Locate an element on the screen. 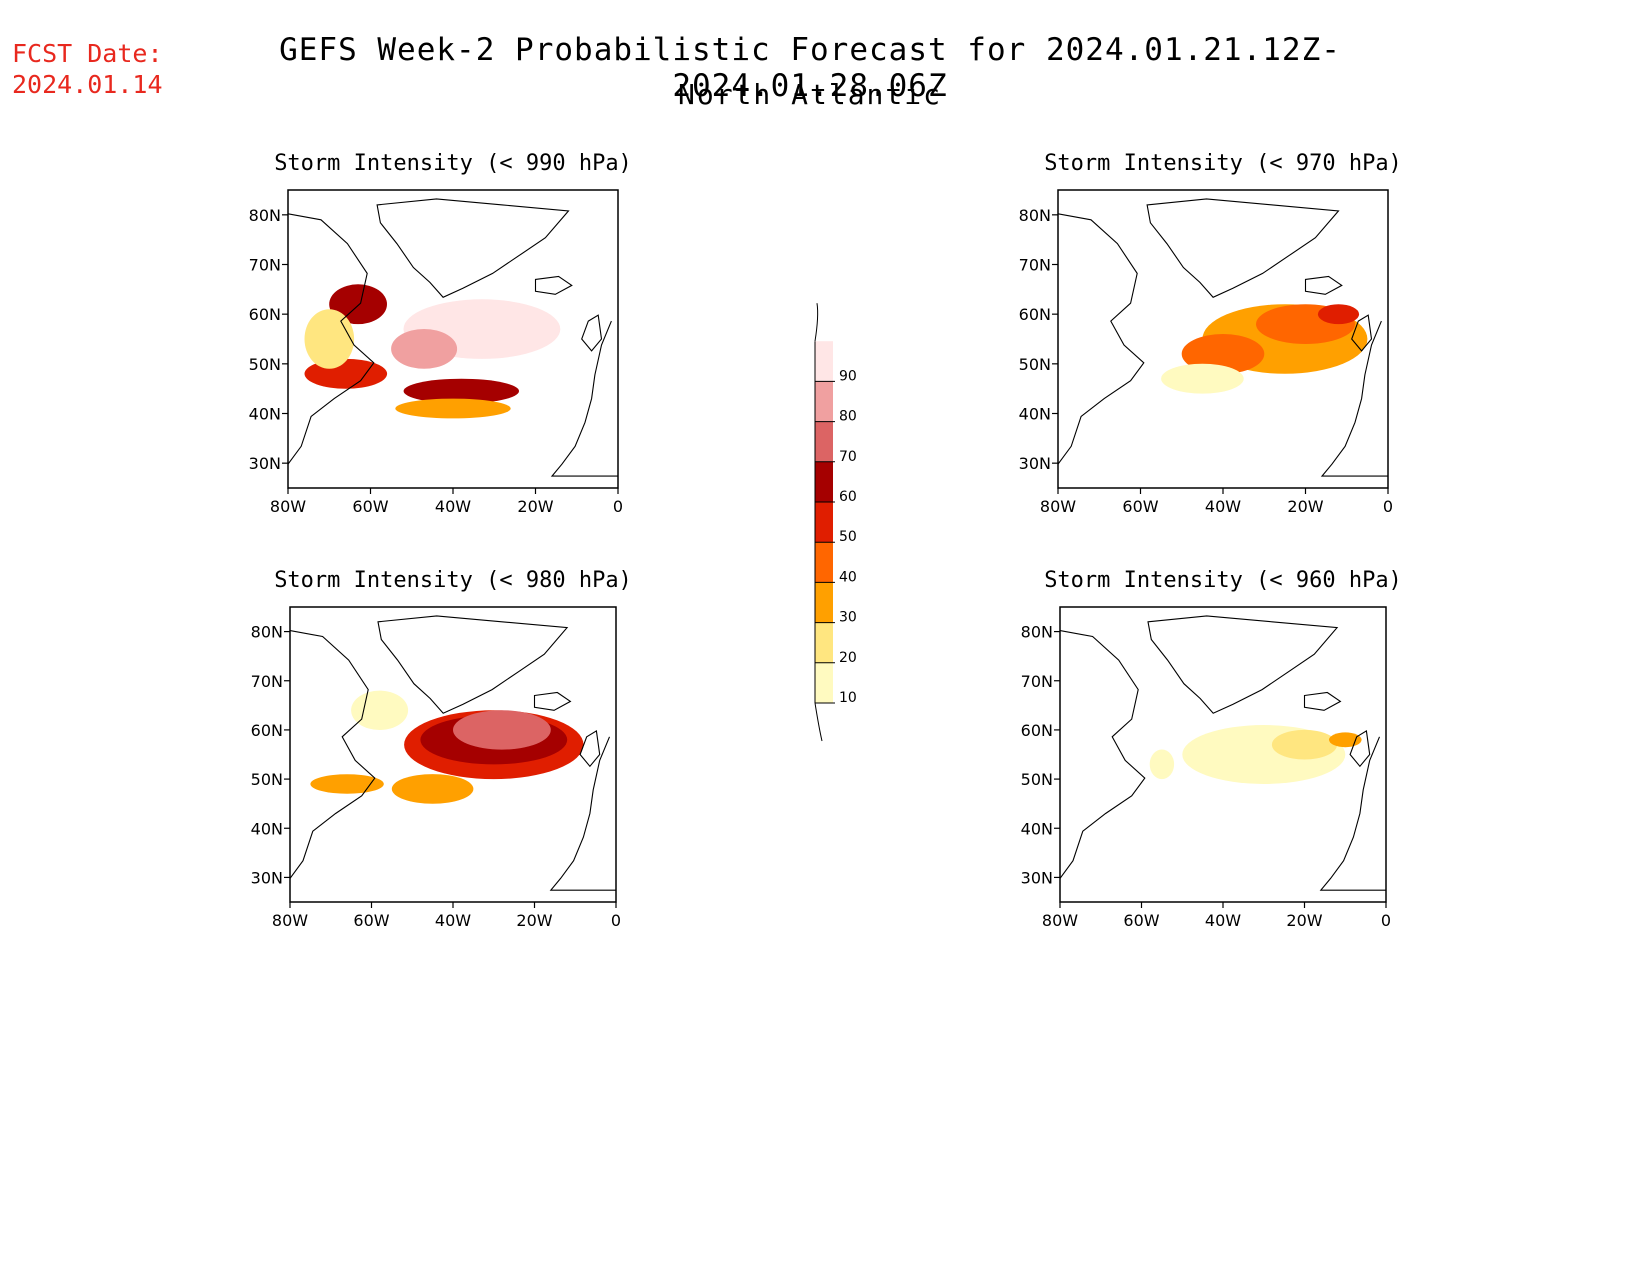 This screenshot has width=1650, height=1275. page-subtitle: North Atlantic is located at coordinates (809, 94).